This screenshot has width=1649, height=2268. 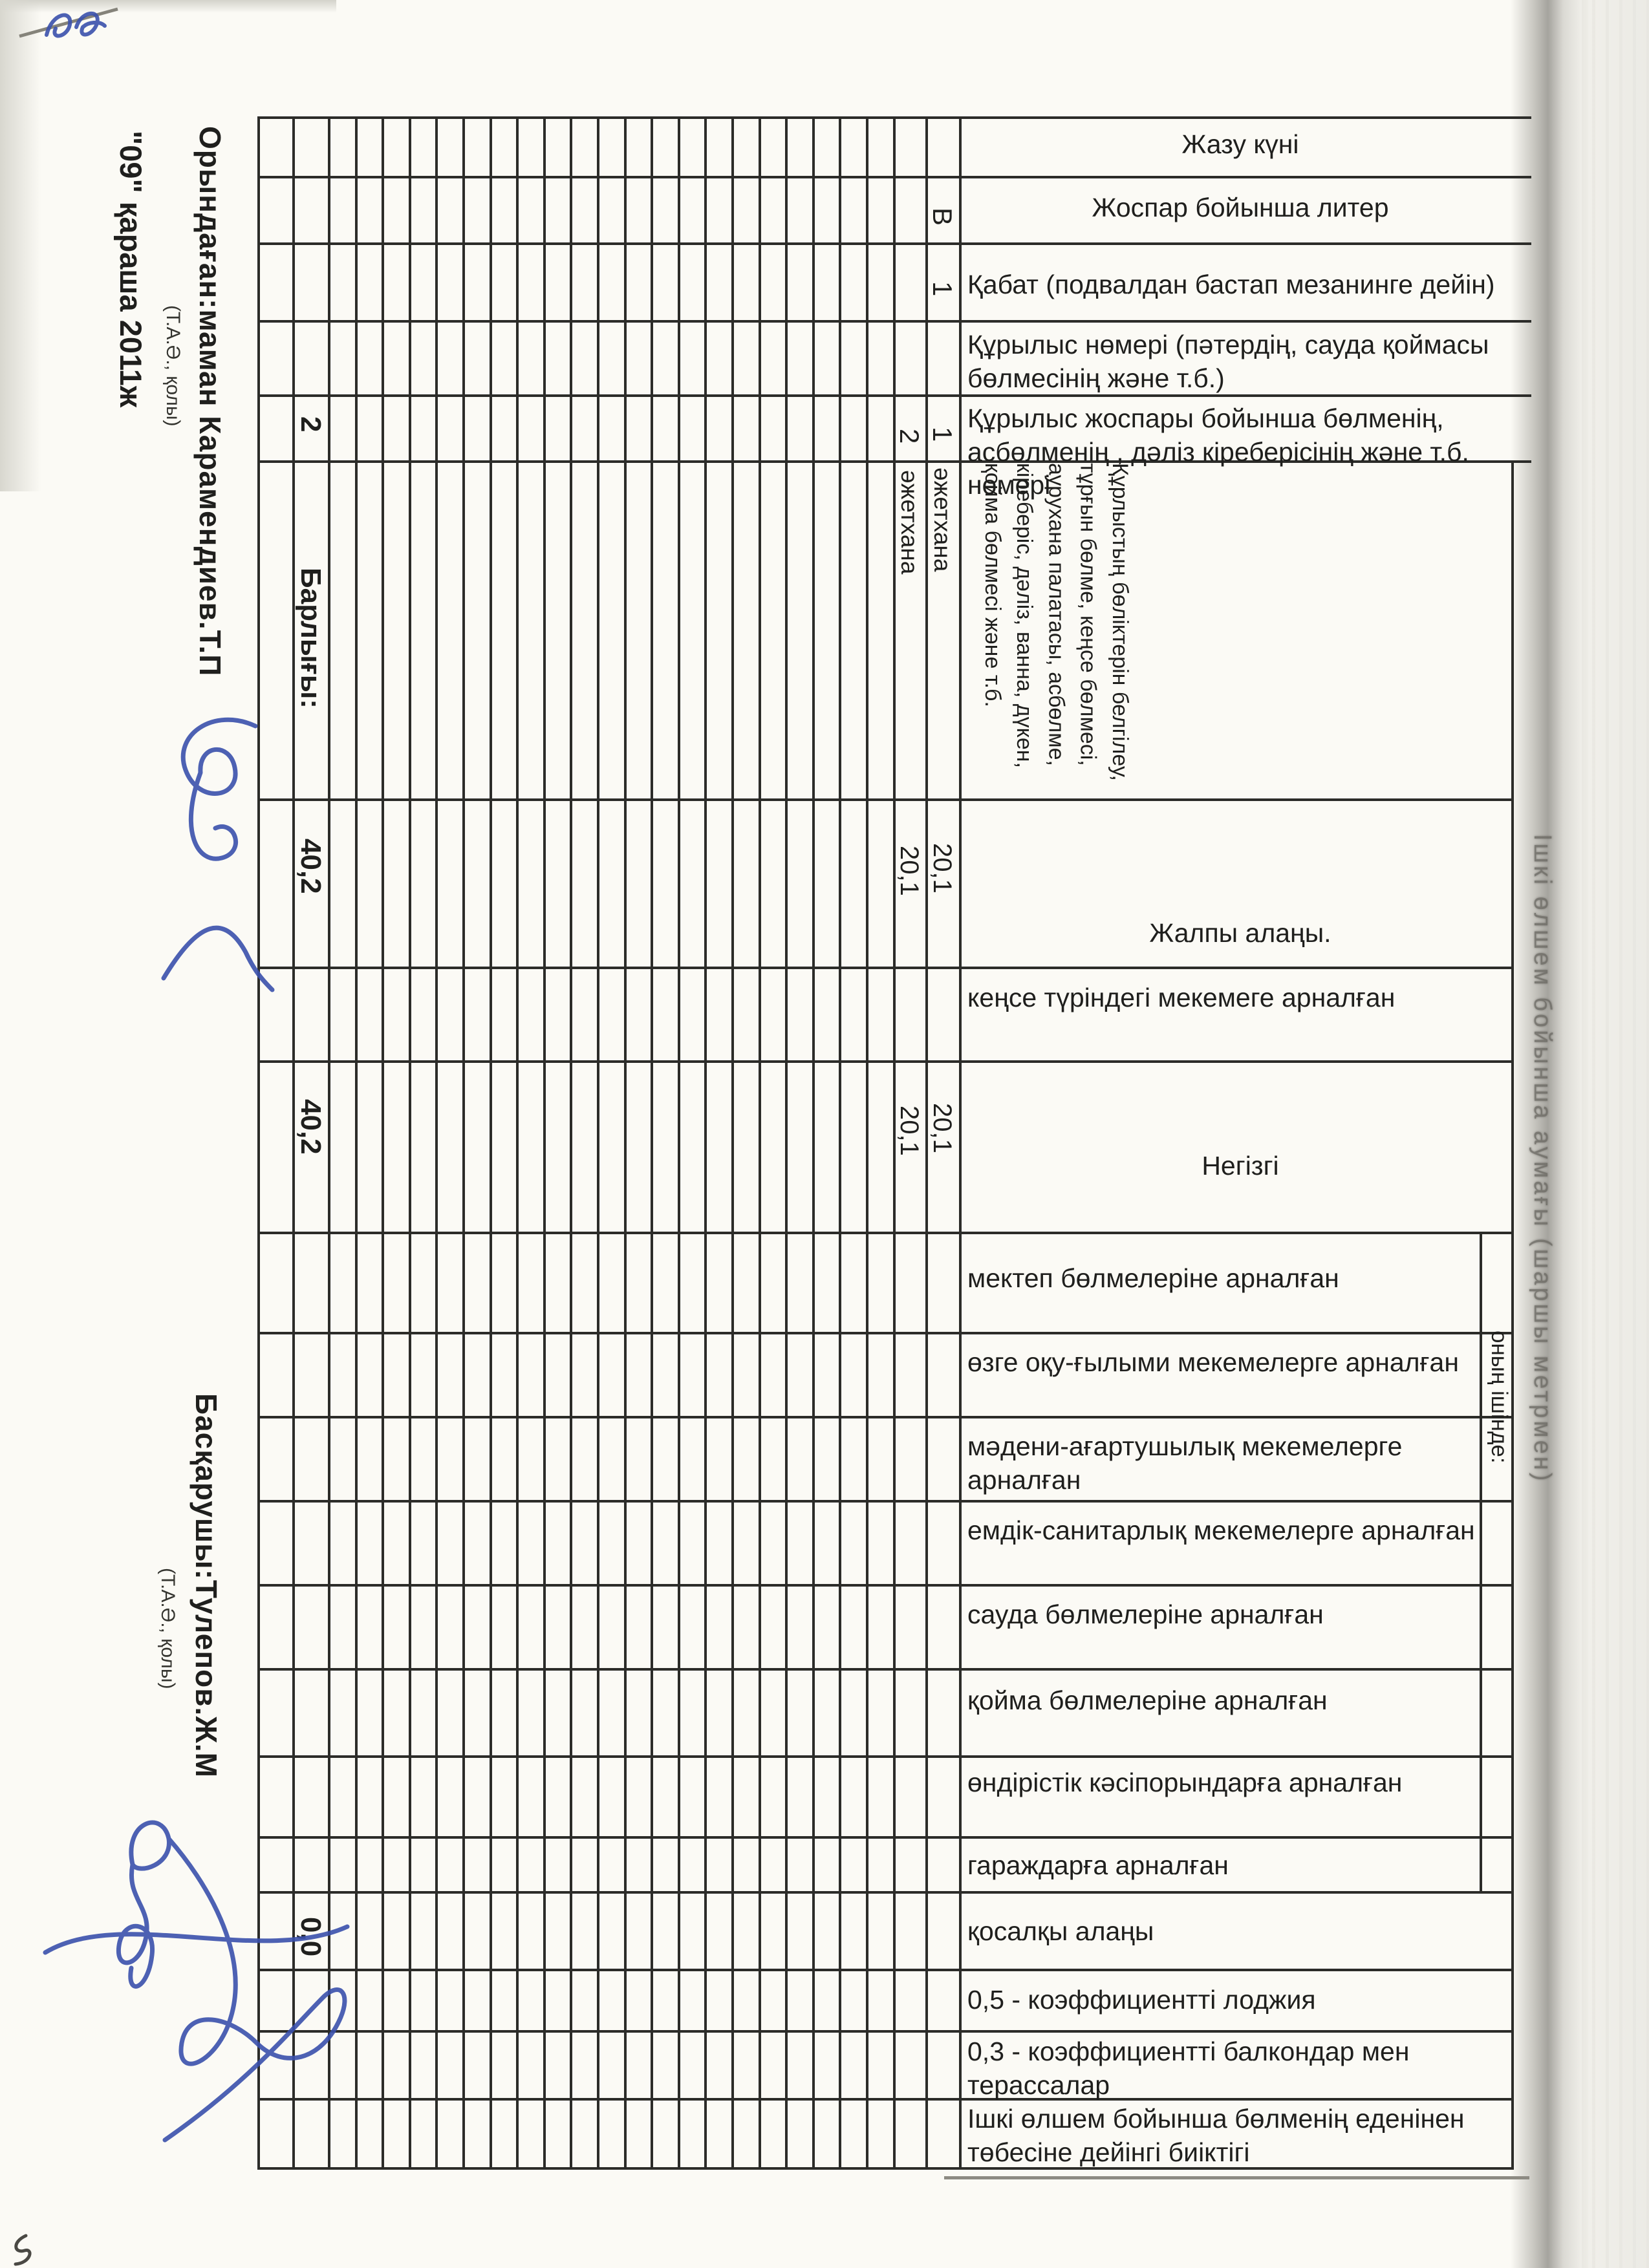 I want to click on manager-name-label: Басқарушы:Тулепов.Ж.М, so click(x=206, y=1586).